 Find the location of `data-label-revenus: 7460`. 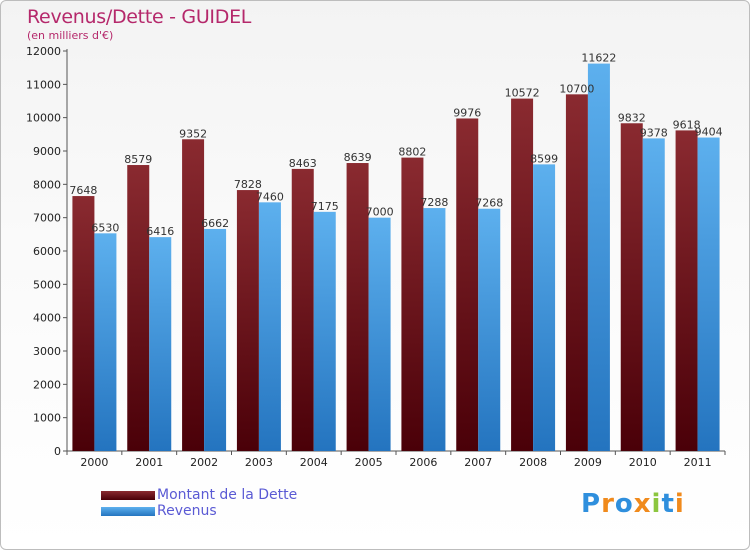

data-label-revenus: 7460 is located at coordinates (270, 196).